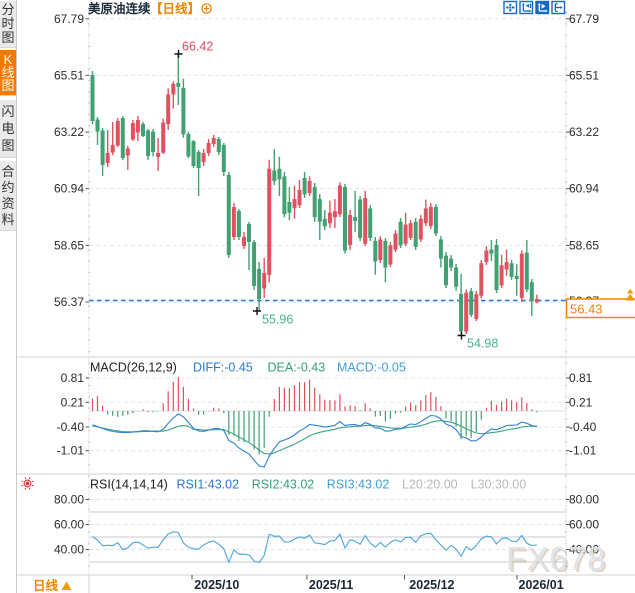 The image size is (635, 593). Describe the element at coordinates (499, 485) in the screenshot. I see `svg-text: L30:30.00` at that location.